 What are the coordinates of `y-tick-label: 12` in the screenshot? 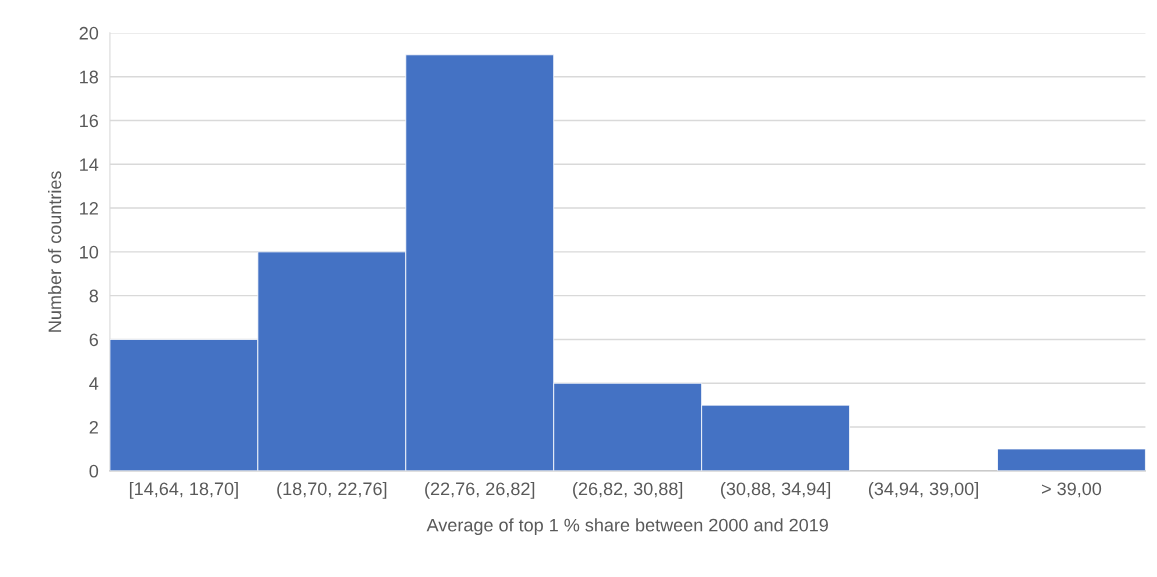 It's located at (89, 208).